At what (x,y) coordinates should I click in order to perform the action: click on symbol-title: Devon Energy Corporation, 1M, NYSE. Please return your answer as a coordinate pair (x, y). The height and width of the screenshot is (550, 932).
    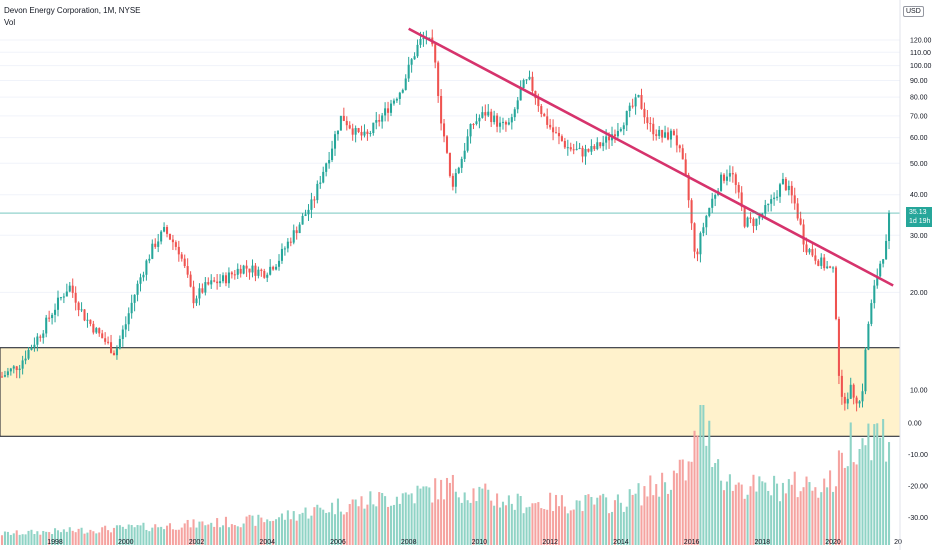
    Looking at the image, I should click on (72, 10).